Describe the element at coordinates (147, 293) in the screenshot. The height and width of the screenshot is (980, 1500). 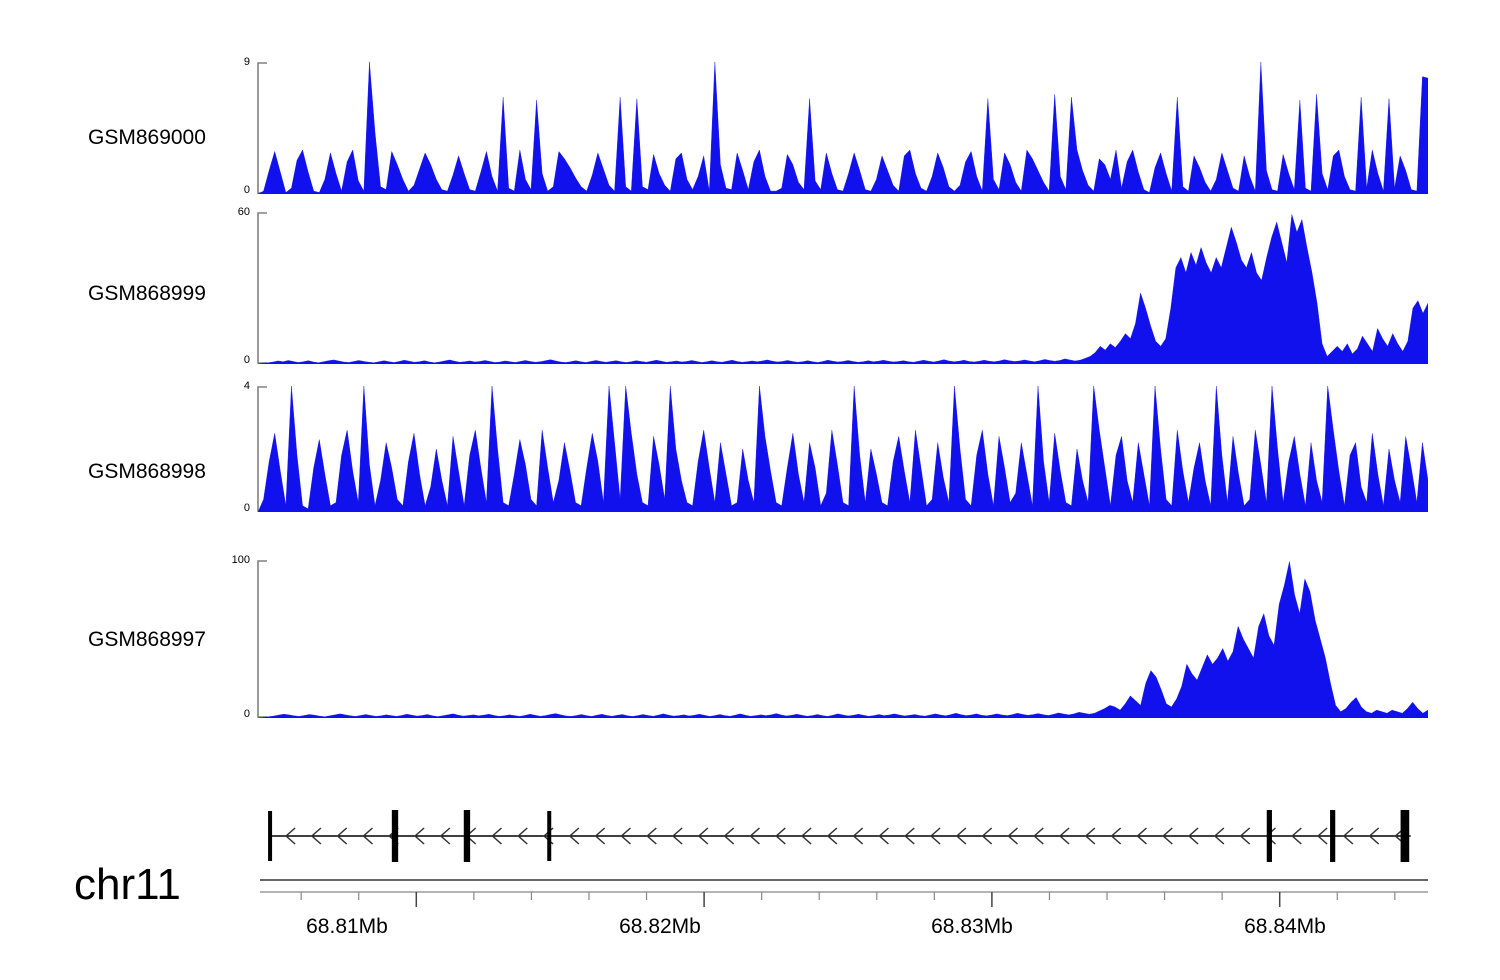
I see `track-label-2: GSM868999` at that location.